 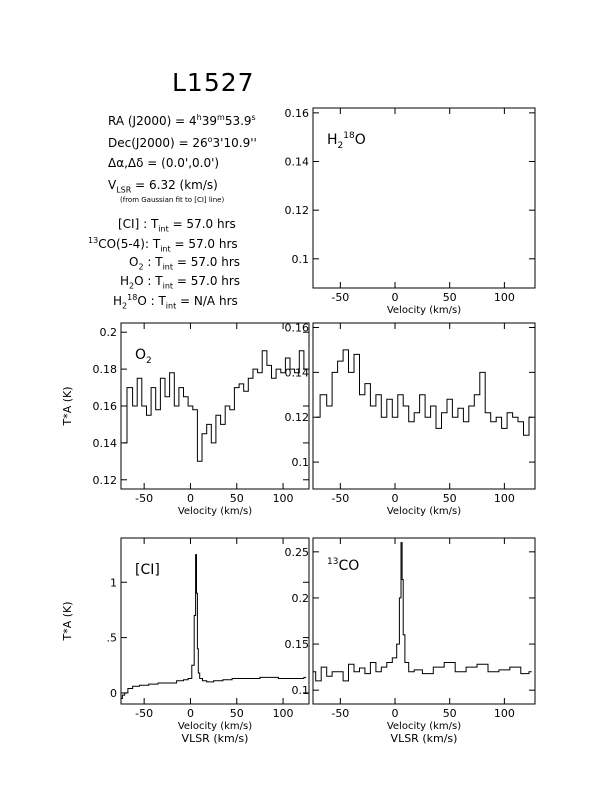 What do you see at coordinates (126, 163) in the screenshot?
I see `offset-label: Δα,Δδ` at bounding box center [126, 163].